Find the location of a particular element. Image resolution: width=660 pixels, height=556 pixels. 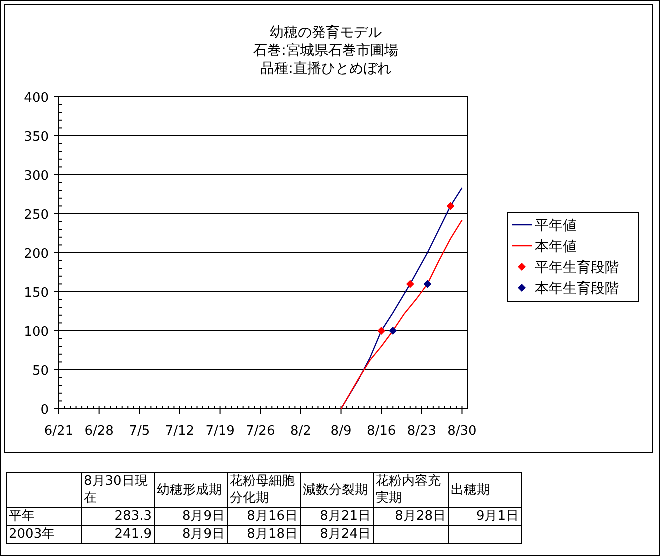

text: 2003年 is located at coordinates (44, 535).